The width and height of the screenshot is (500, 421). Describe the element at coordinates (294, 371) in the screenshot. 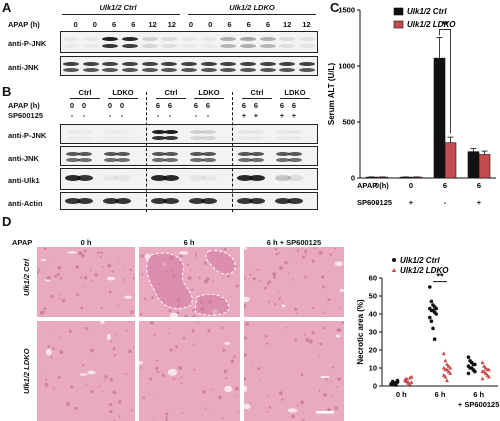

I see `histology-image` at that location.